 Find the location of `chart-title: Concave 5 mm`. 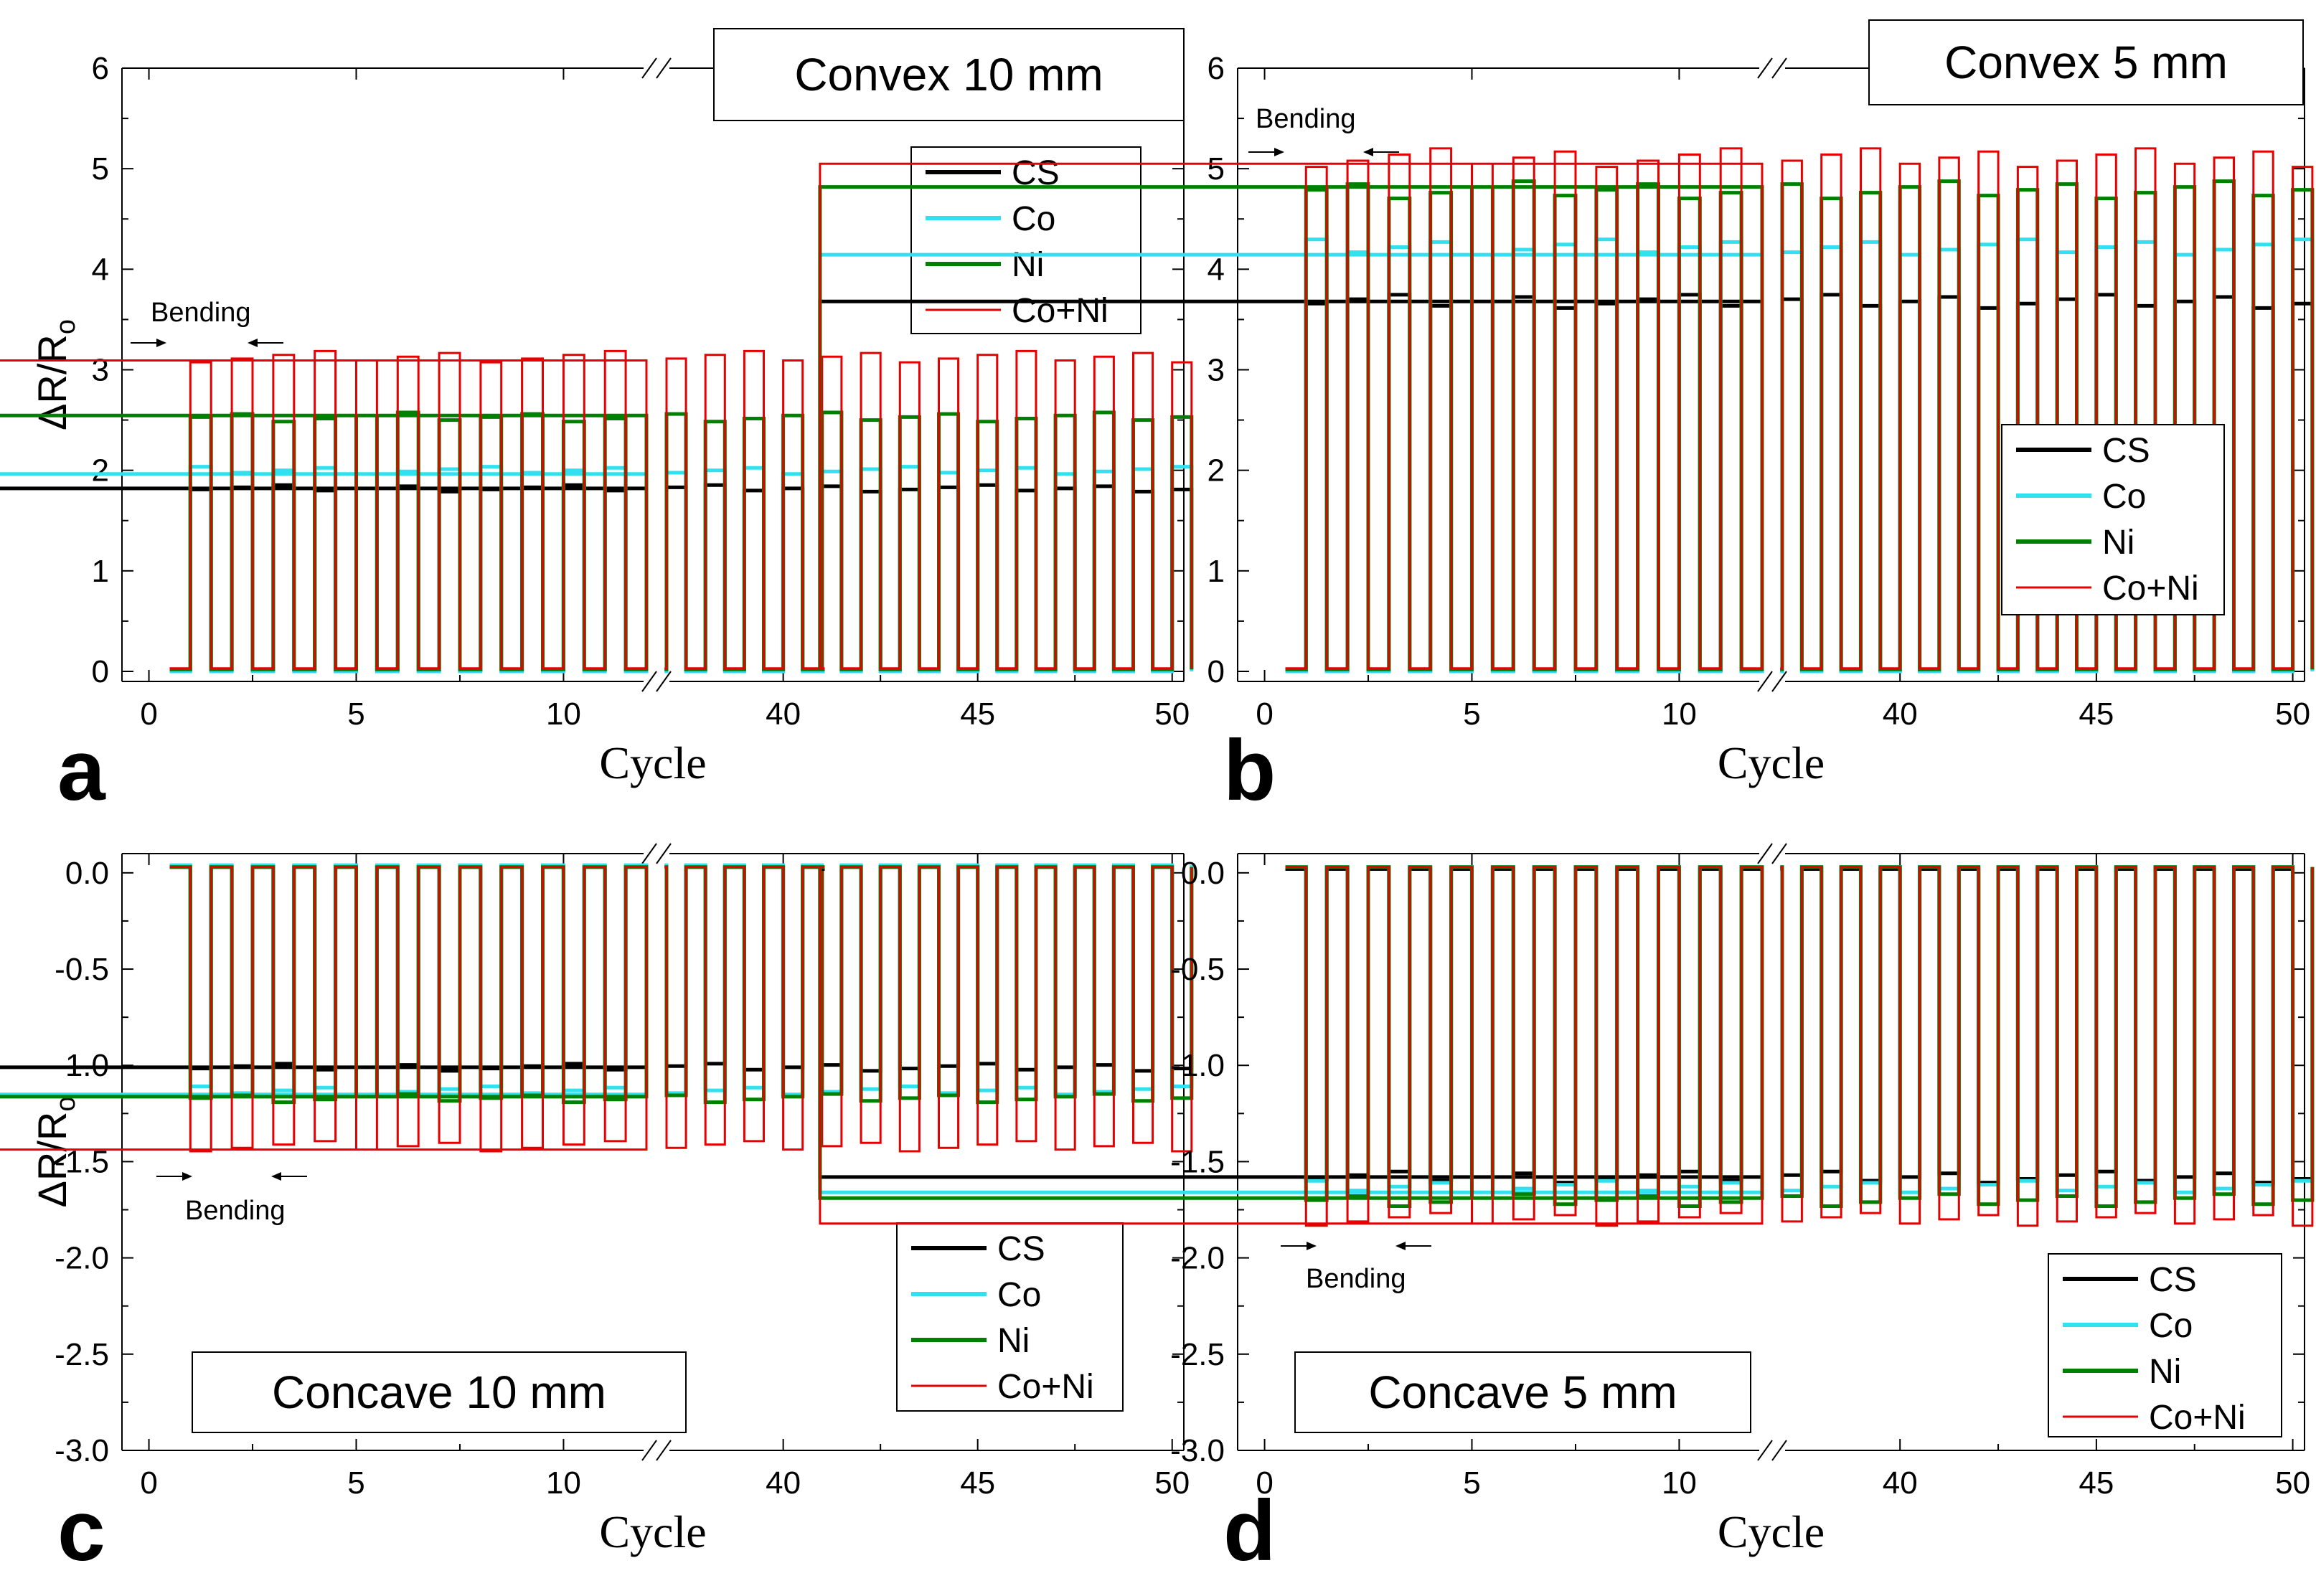

chart-title: Concave 5 mm is located at coordinates (1523, 1392).